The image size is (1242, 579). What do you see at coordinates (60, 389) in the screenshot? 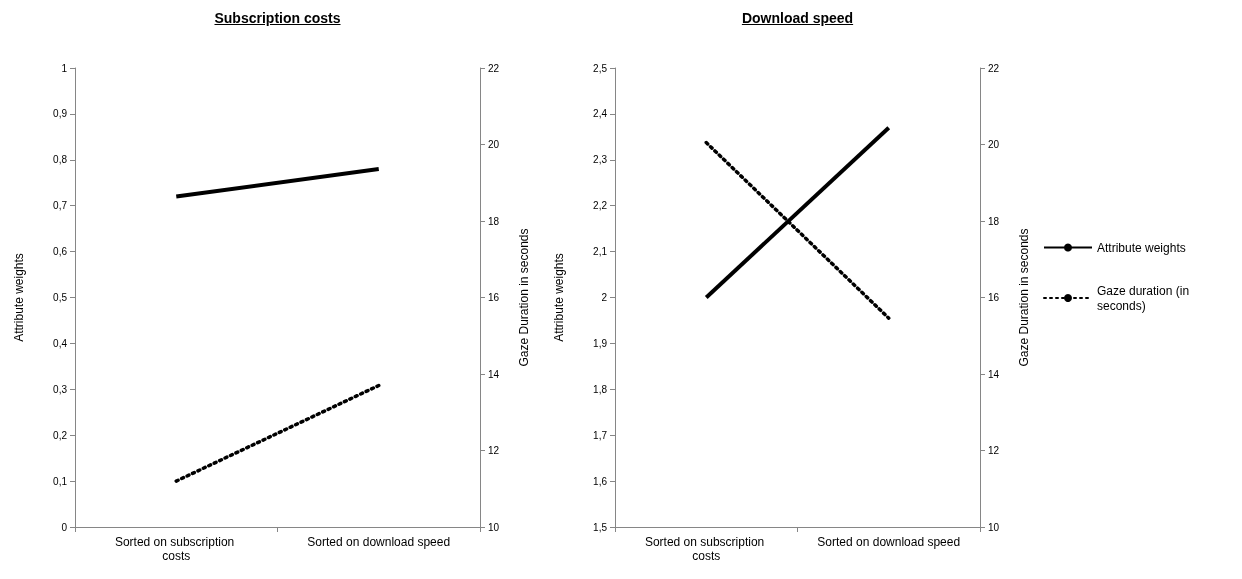
I see `y-tick-label: 0,3` at bounding box center [60, 389].